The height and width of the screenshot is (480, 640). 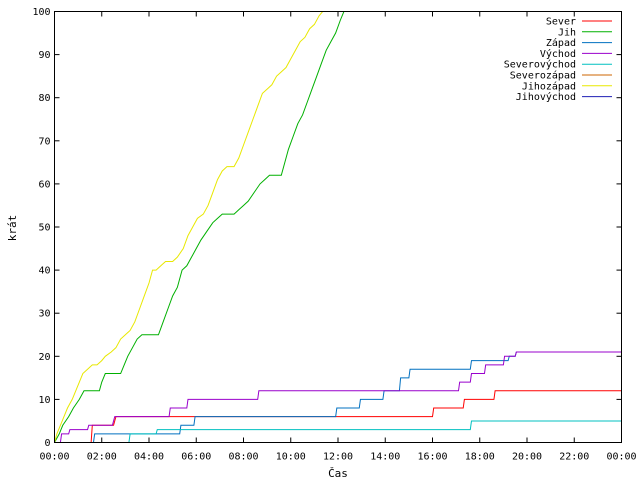 I want to click on y-axis-label: krát, so click(x=12, y=228).